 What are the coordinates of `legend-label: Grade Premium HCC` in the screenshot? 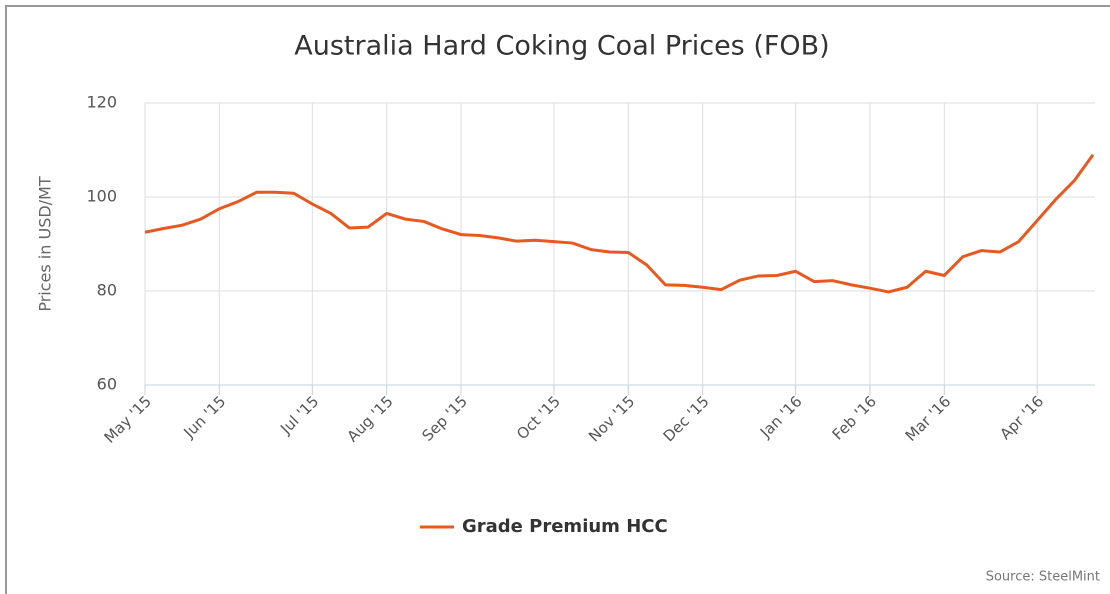 It's located at (565, 526).